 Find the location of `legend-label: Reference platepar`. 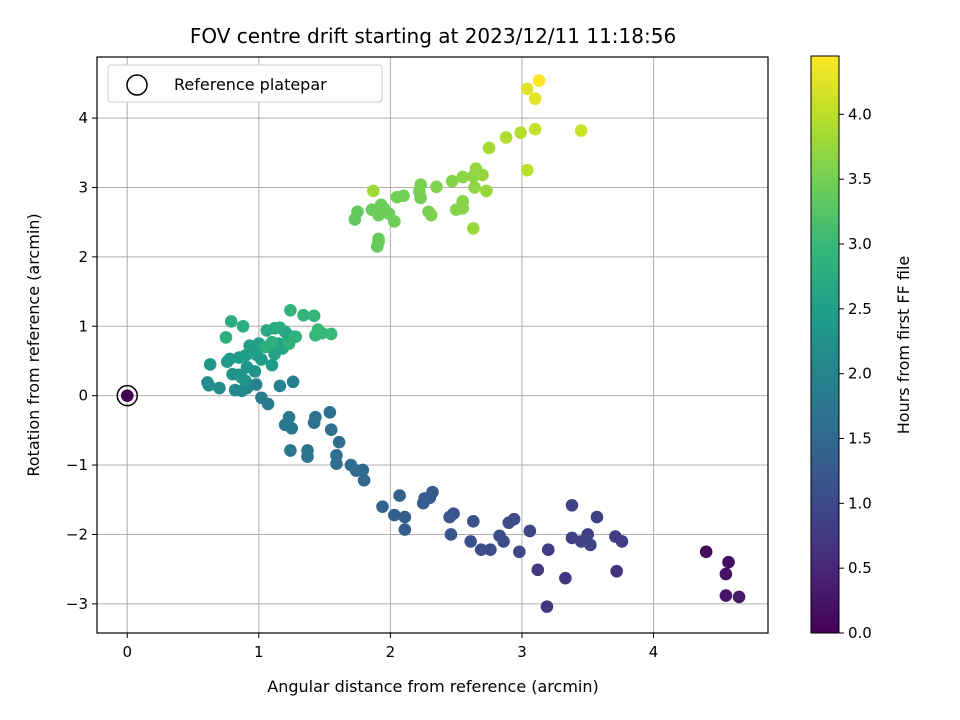

legend-label: Reference platepar is located at coordinates (250, 84).